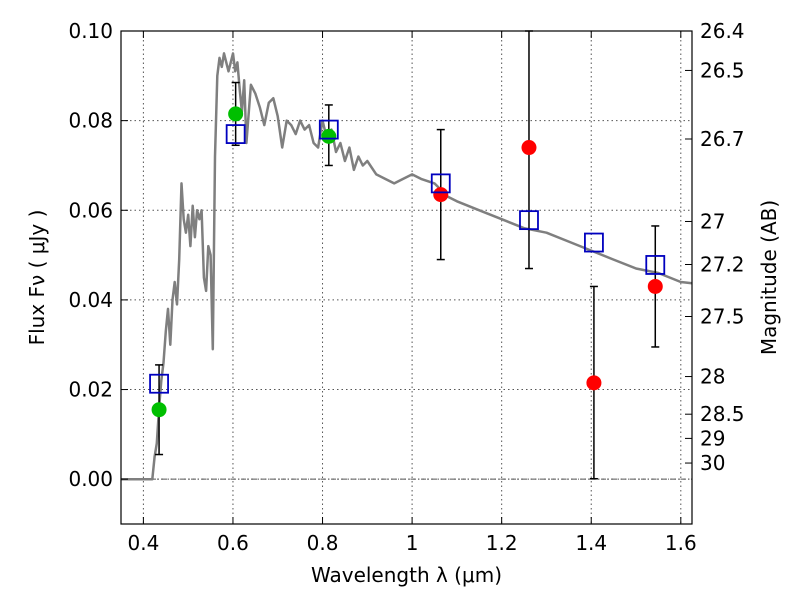  Describe the element at coordinates (90, 479) in the screenshot. I see `y-tick-label: 0.00` at that location.